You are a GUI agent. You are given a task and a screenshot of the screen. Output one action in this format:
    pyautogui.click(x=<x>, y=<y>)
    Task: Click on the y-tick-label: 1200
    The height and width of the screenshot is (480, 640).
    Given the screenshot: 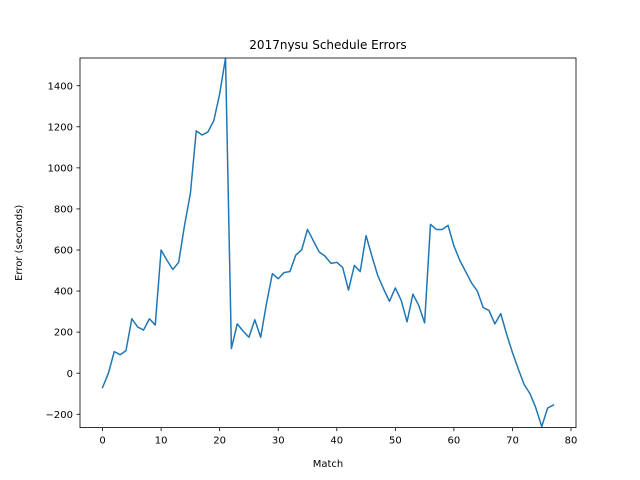 What is the action you would take?
    pyautogui.click(x=60, y=127)
    